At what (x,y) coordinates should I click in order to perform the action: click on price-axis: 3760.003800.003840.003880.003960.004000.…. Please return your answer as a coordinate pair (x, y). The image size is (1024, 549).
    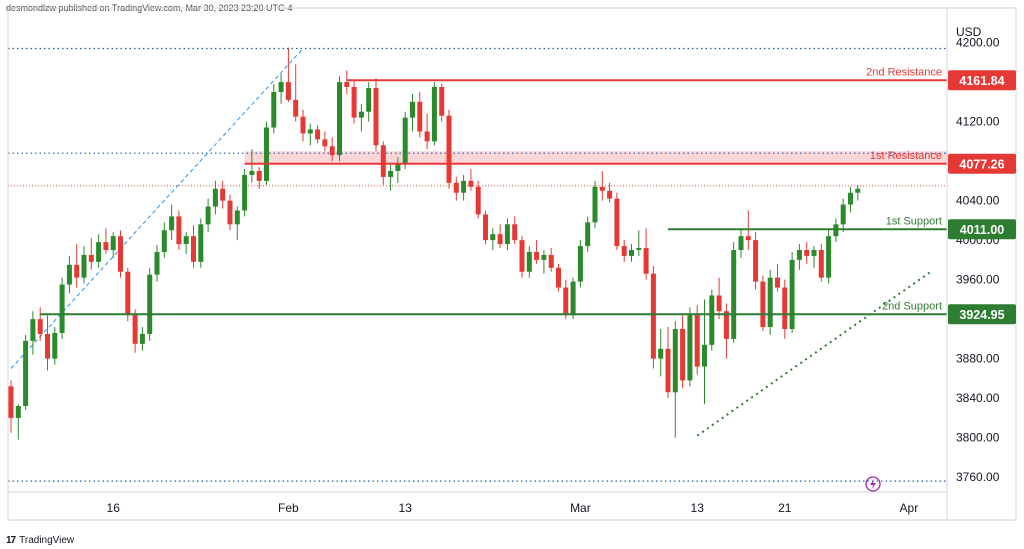
    Looking at the image, I should click on (978, 260).